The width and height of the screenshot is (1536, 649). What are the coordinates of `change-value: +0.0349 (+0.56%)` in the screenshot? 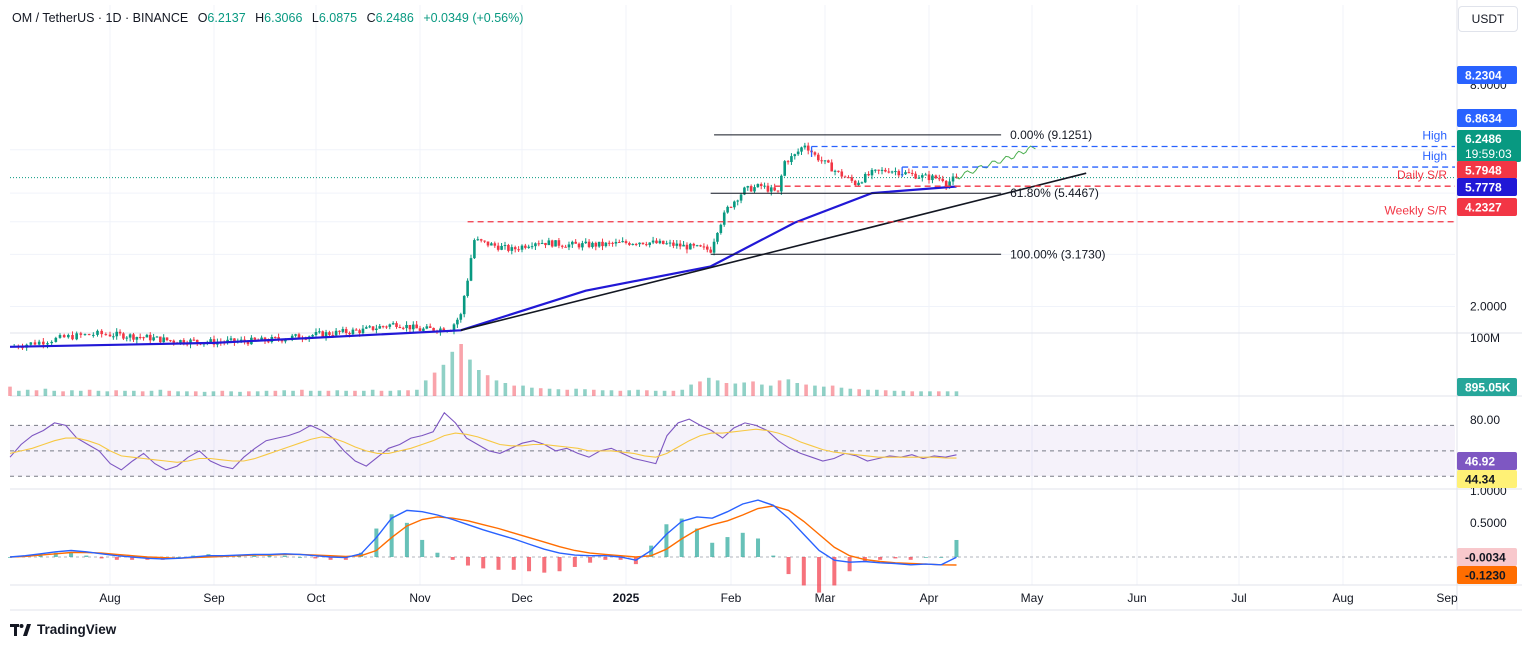 It's located at (473, 18).